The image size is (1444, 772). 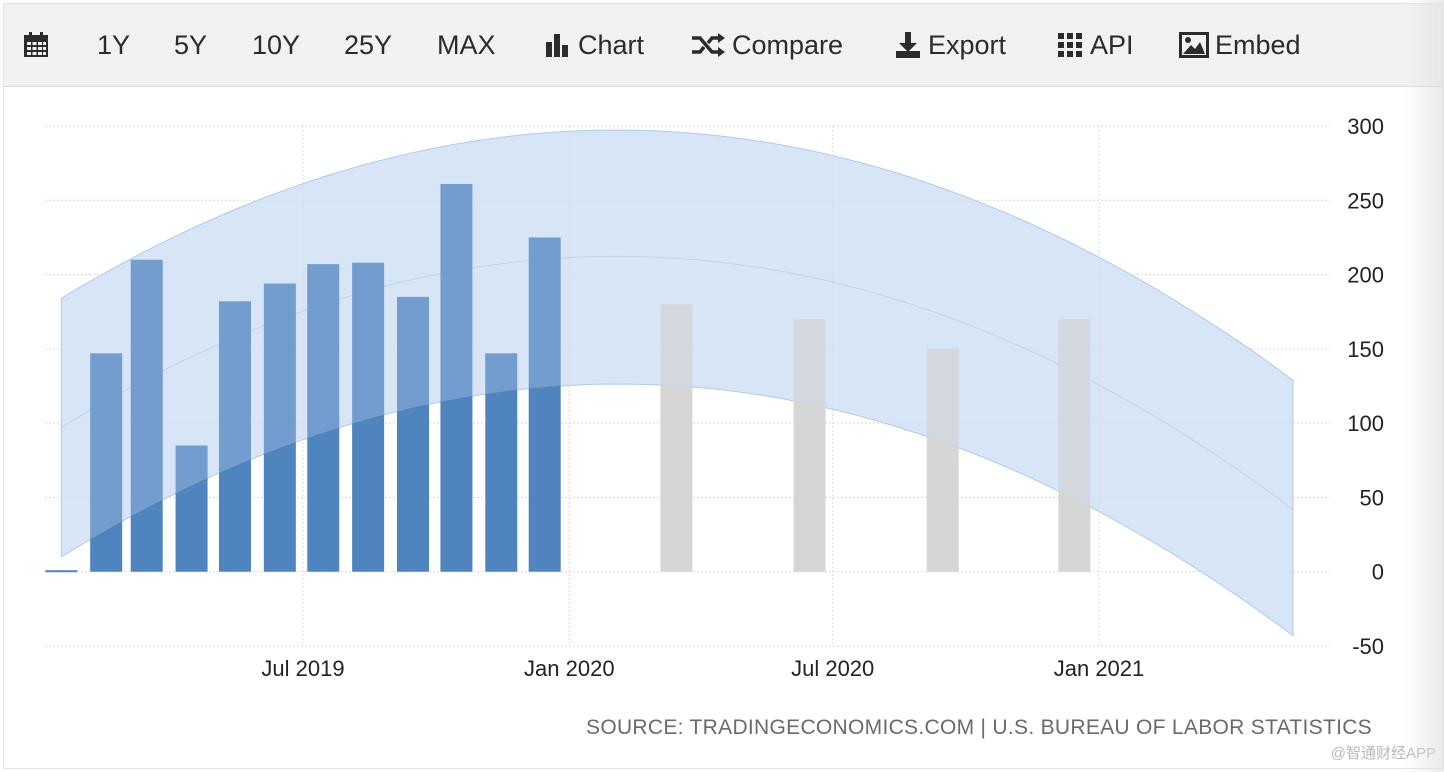 I want to click on shuffle-icon, so click(x=708, y=45).